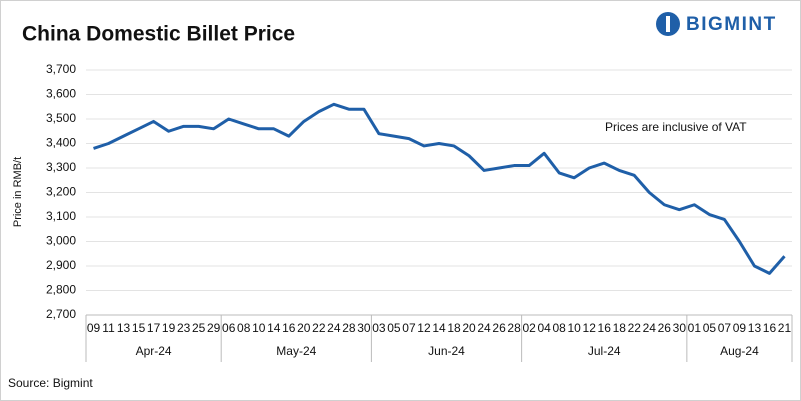 The width and height of the screenshot is (801, 401). I want to click on x-tick-label: 02, so click(529, 328).